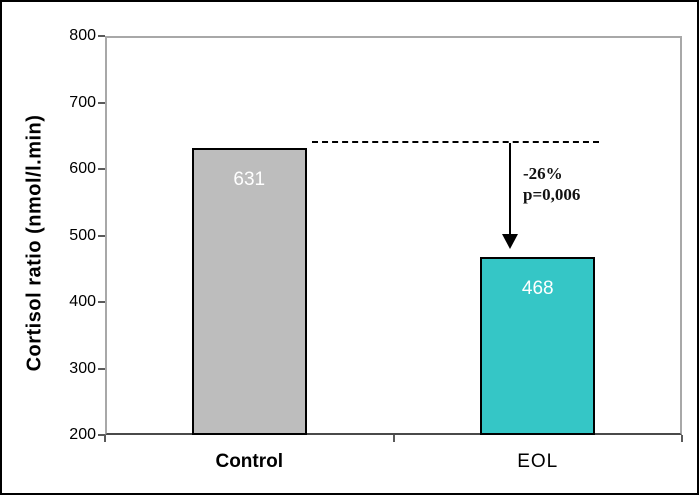 This screenshot has width=699, height=495. I want to click on x-axis-label-control: Control, so click(249, 461).